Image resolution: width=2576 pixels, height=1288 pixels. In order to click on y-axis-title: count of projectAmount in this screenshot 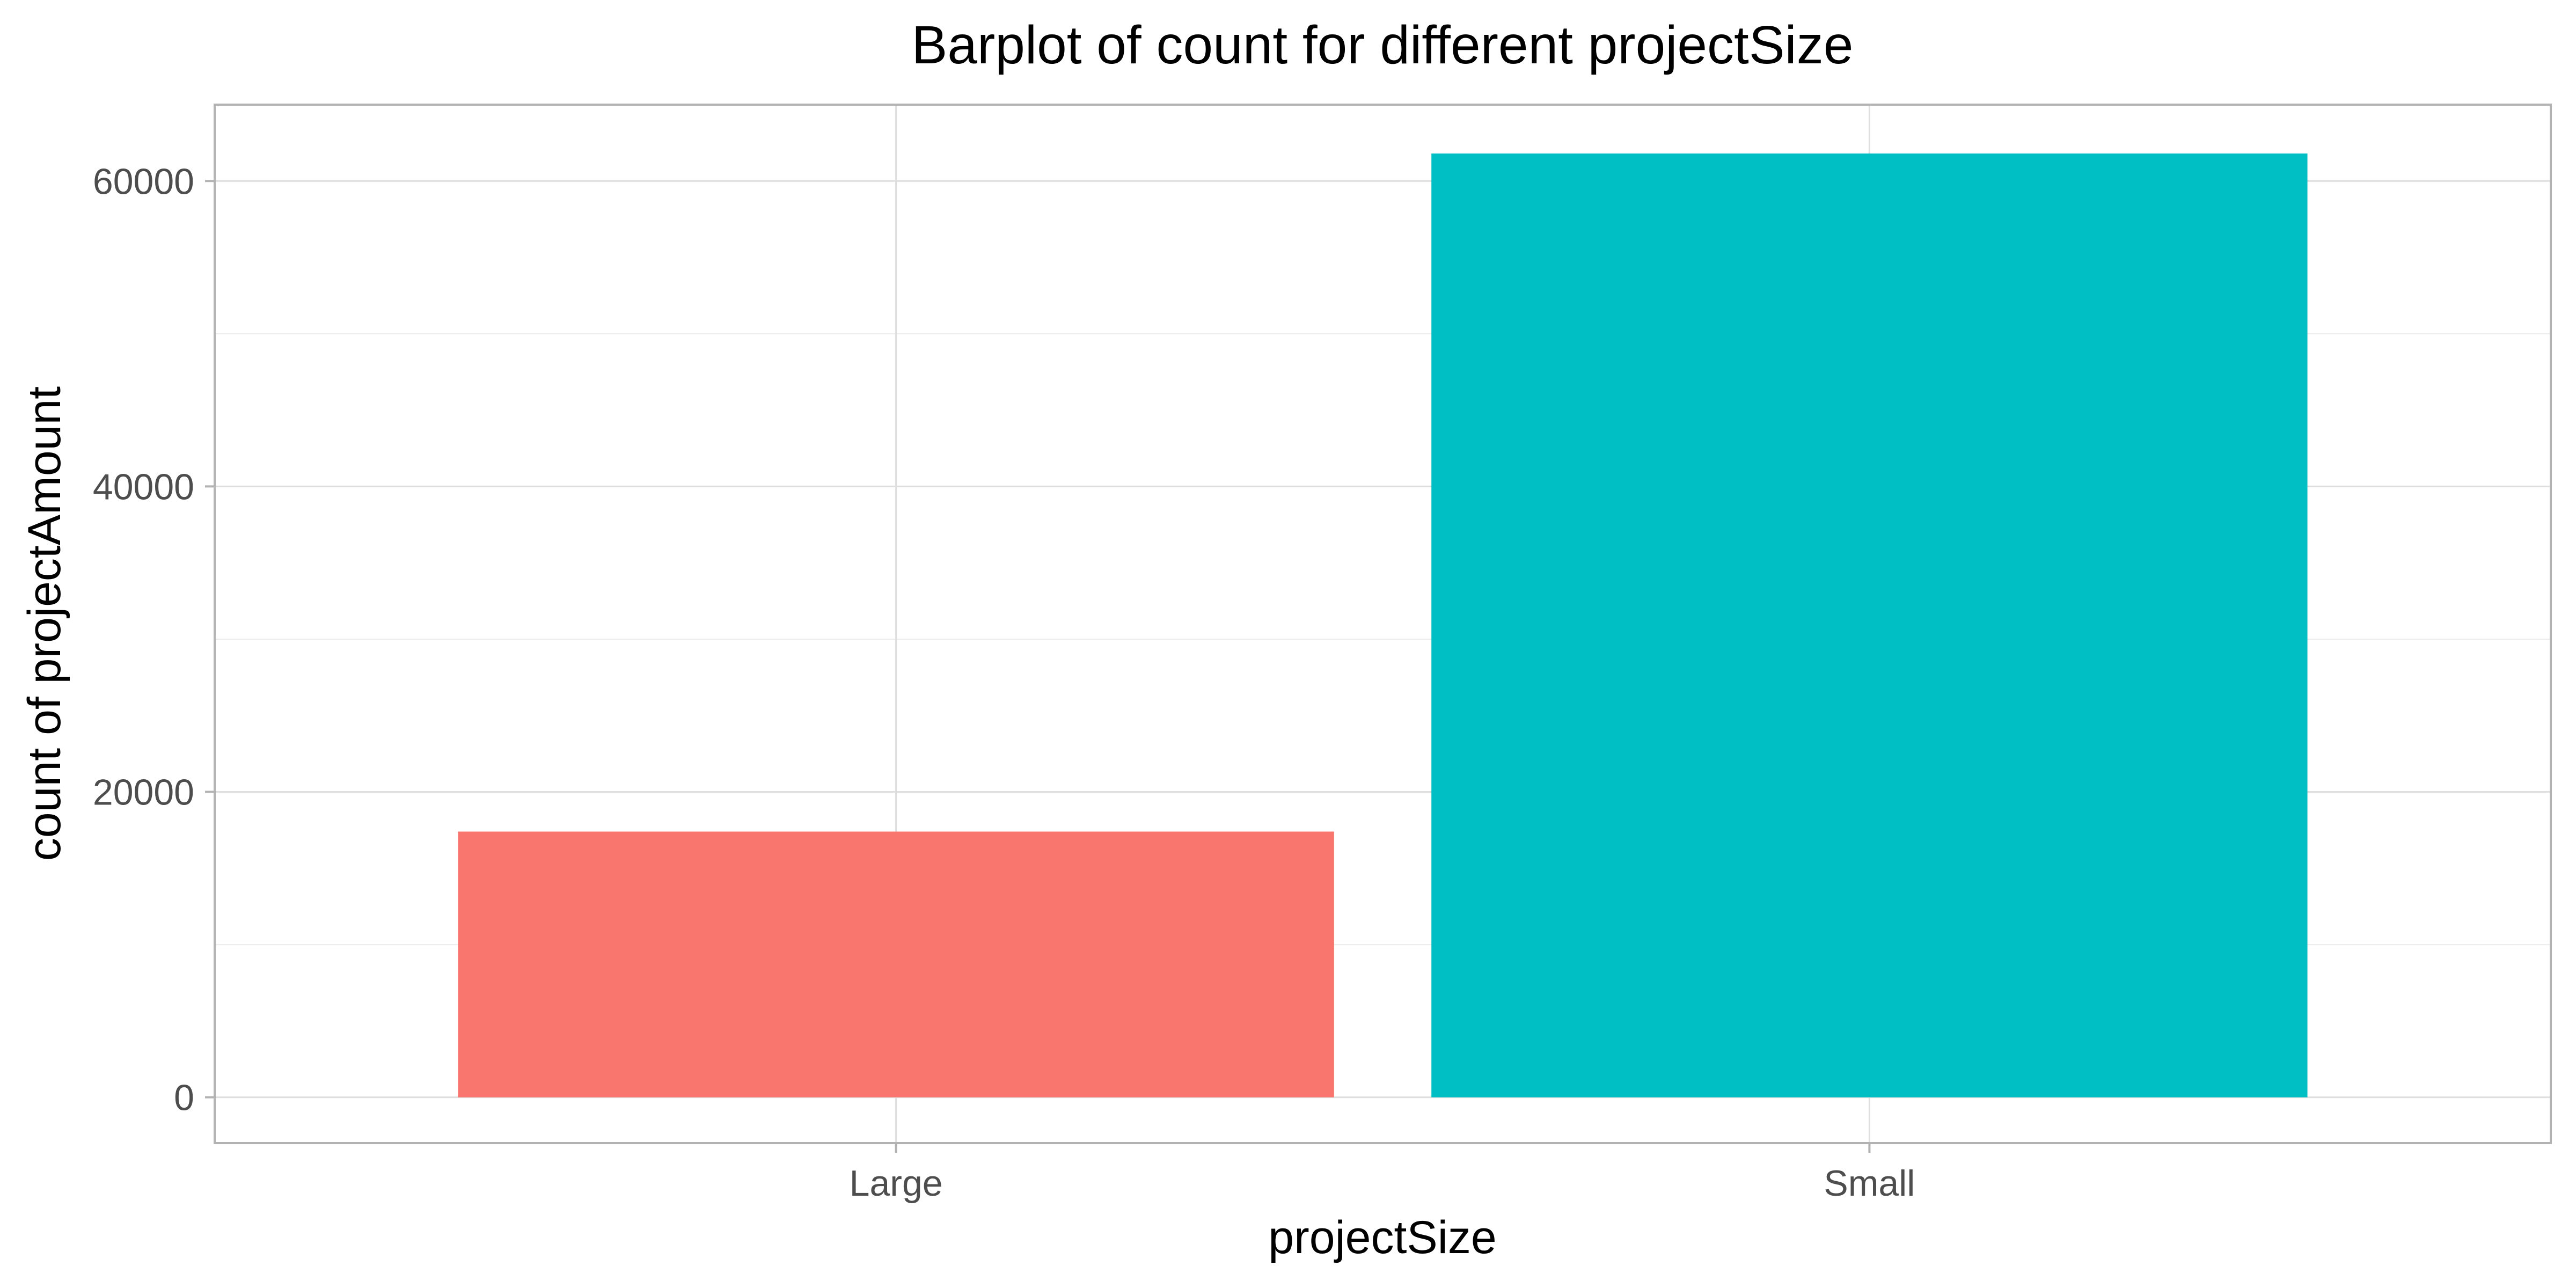, I will do `click(44, 623)`.